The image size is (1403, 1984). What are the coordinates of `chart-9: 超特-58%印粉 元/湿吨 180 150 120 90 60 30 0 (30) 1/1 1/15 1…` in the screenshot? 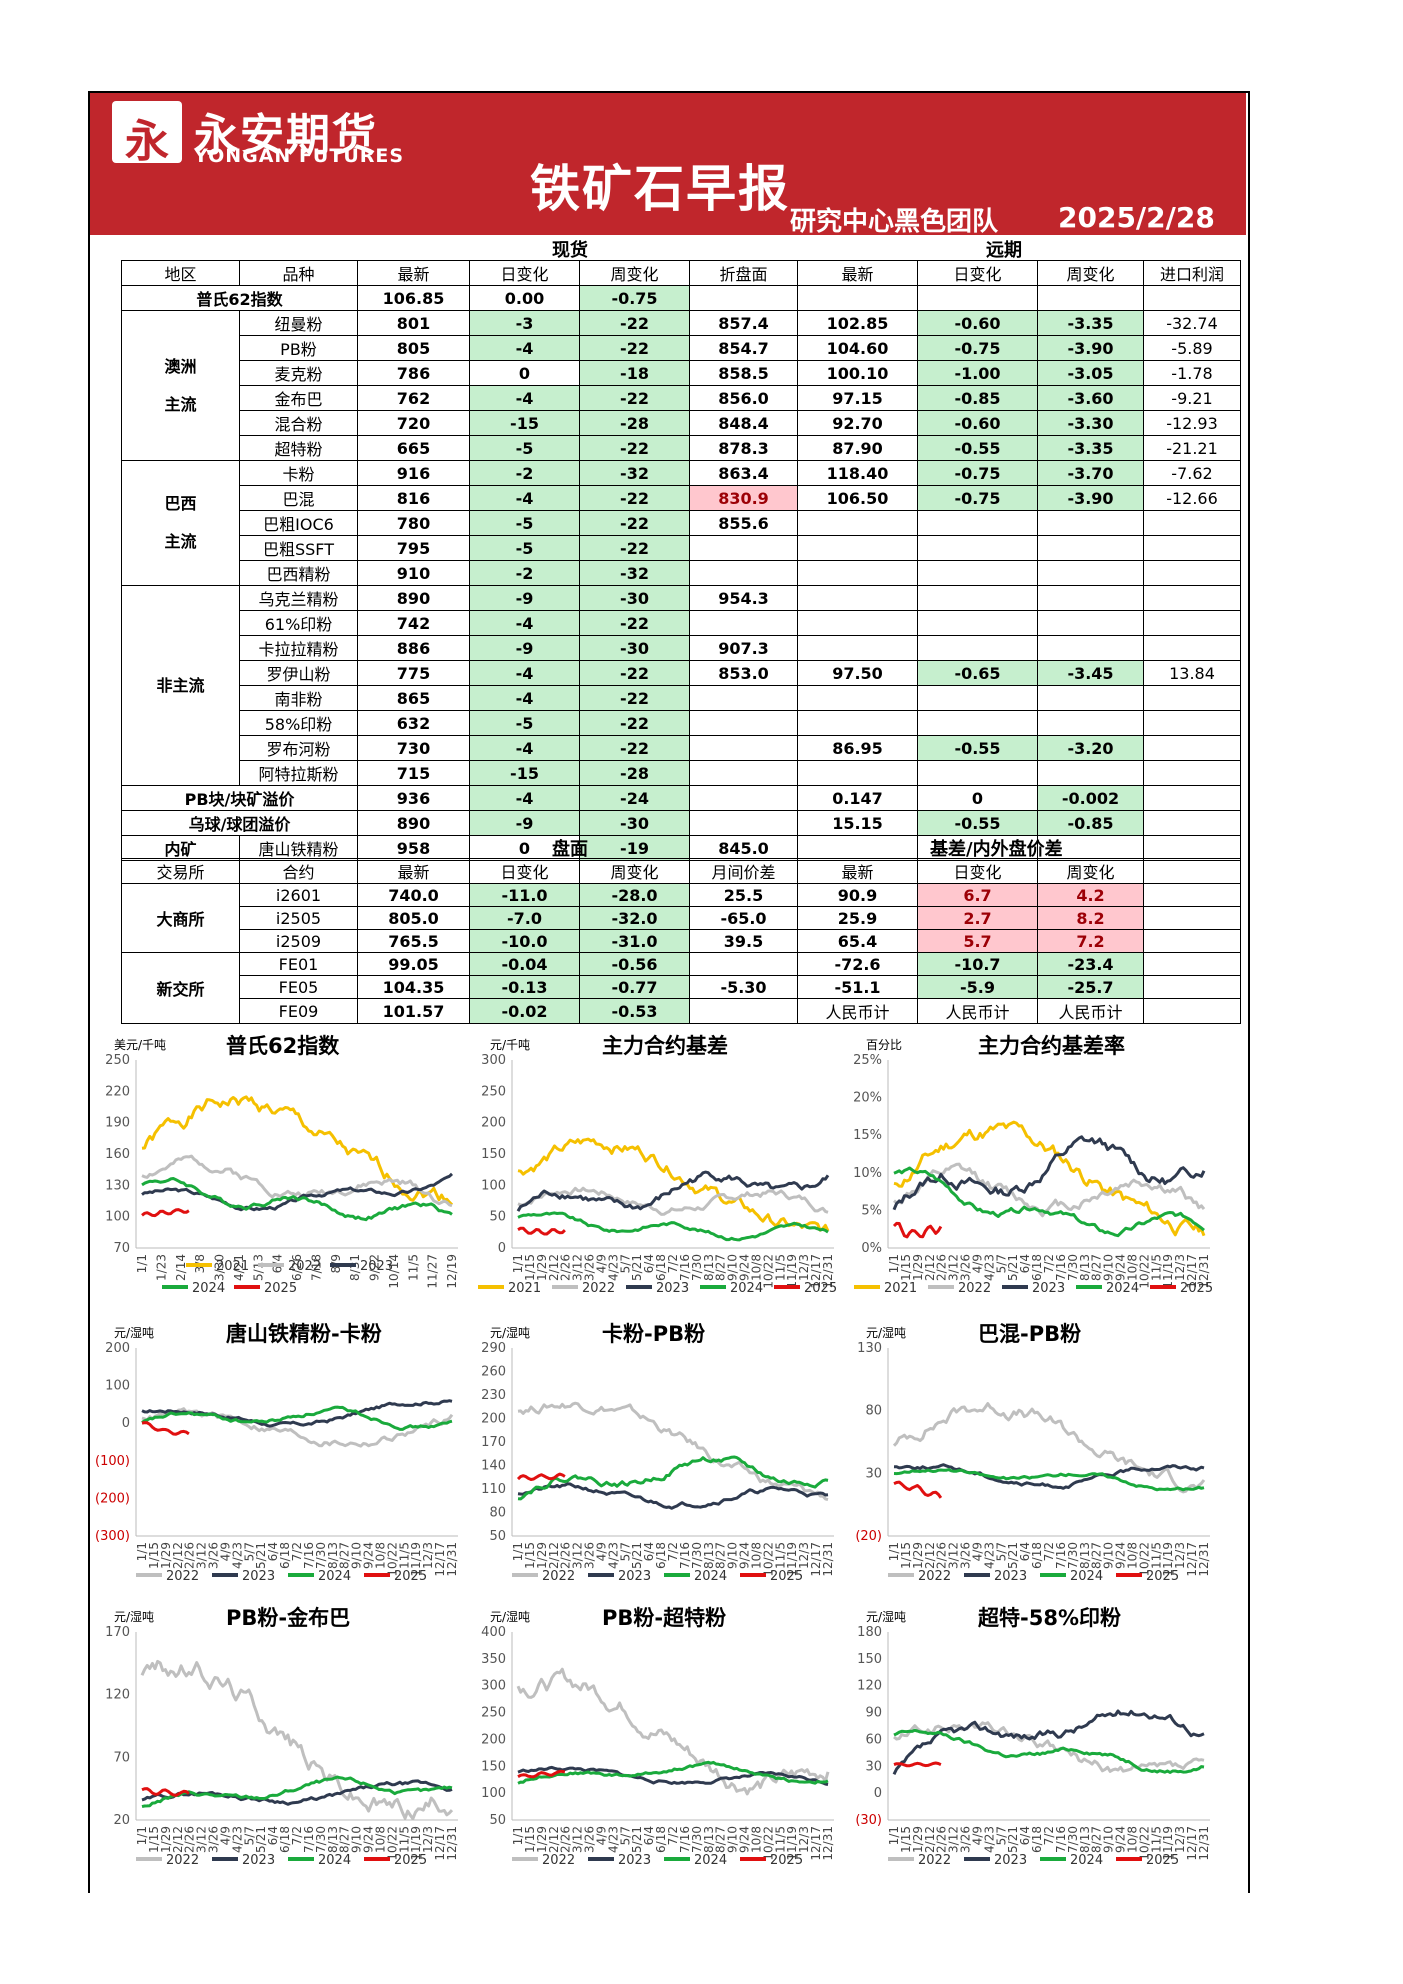 It's located at (1033, 1742).